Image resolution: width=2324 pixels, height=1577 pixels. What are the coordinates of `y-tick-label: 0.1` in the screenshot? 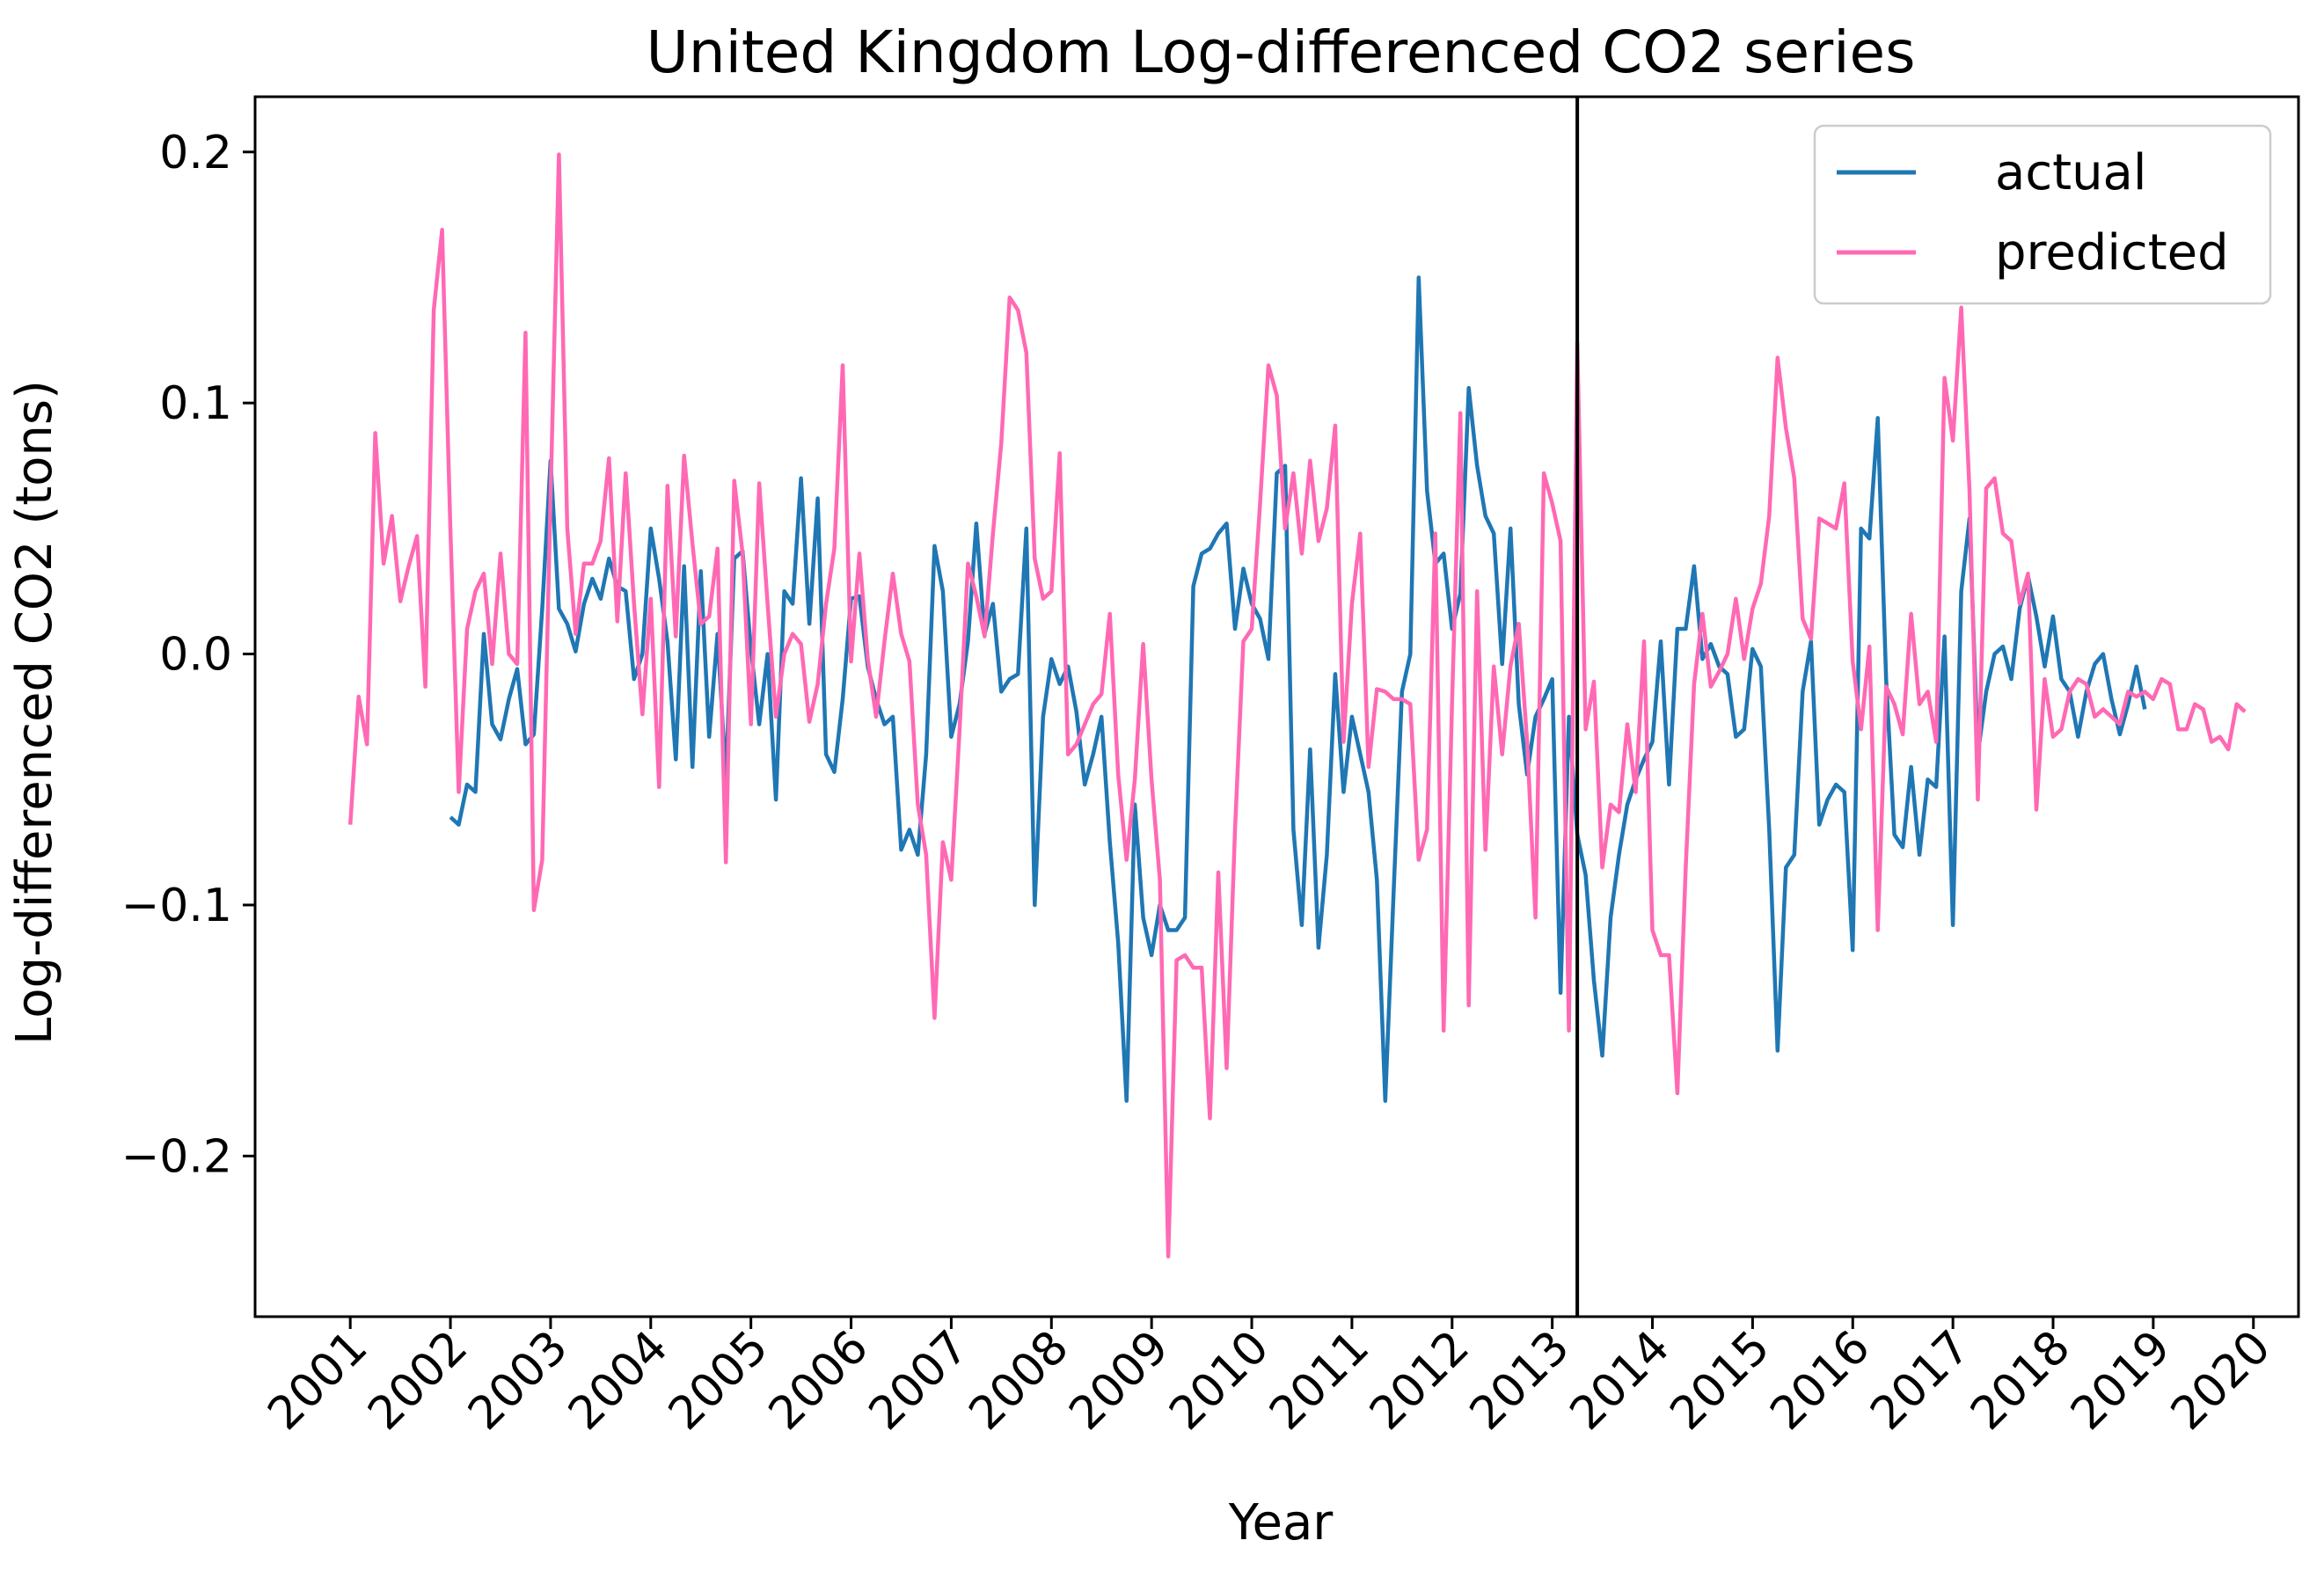 It's located at (196, 404).